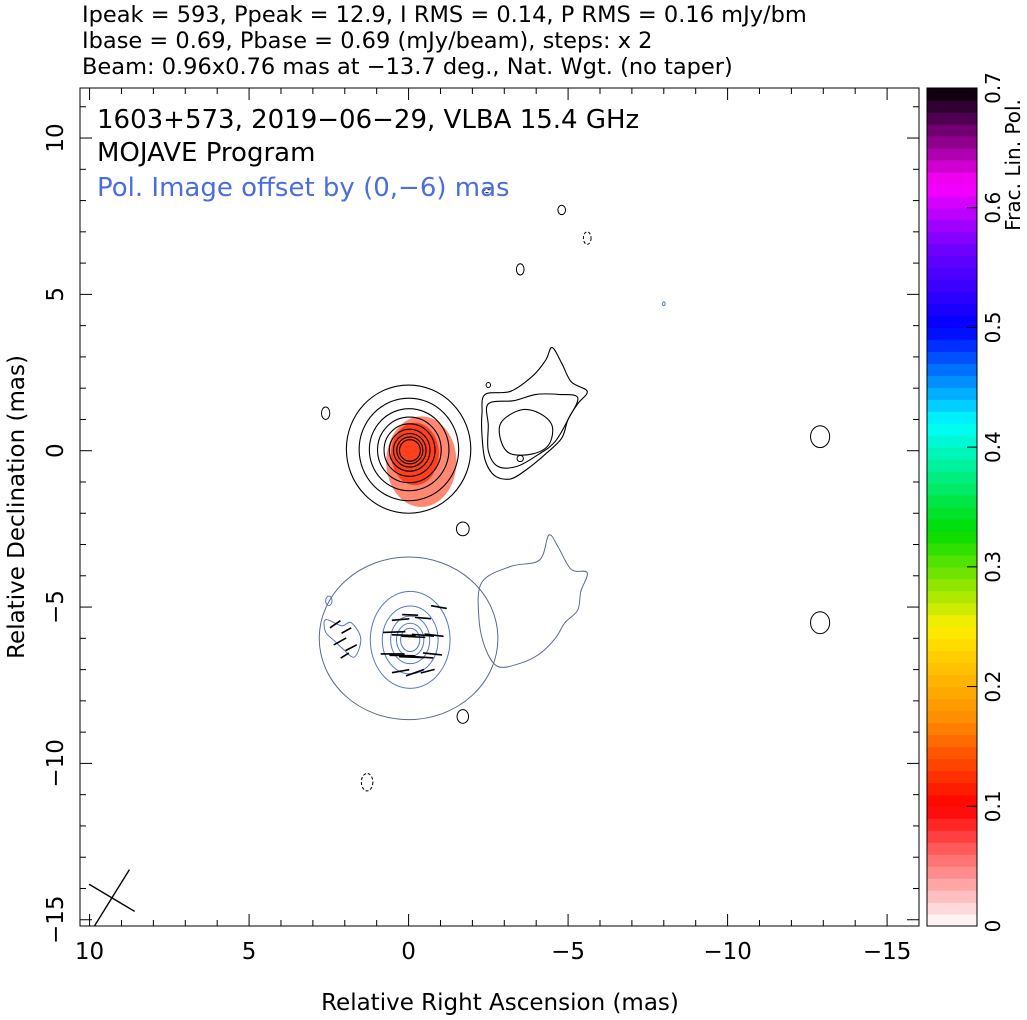  I want to click on x-tick-label: 5, so click(249, 952).